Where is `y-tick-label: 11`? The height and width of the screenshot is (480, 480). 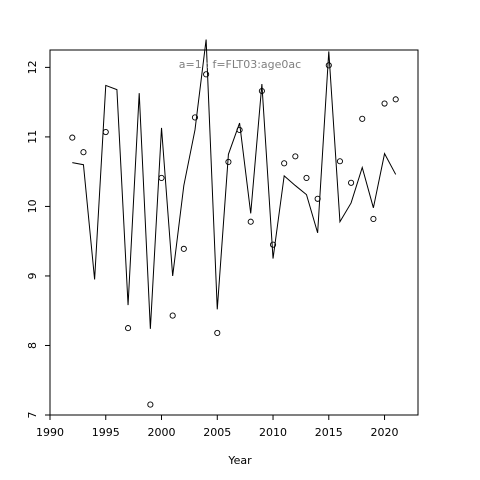
y-tick-label: 11 is located at coordinates (32, 137).